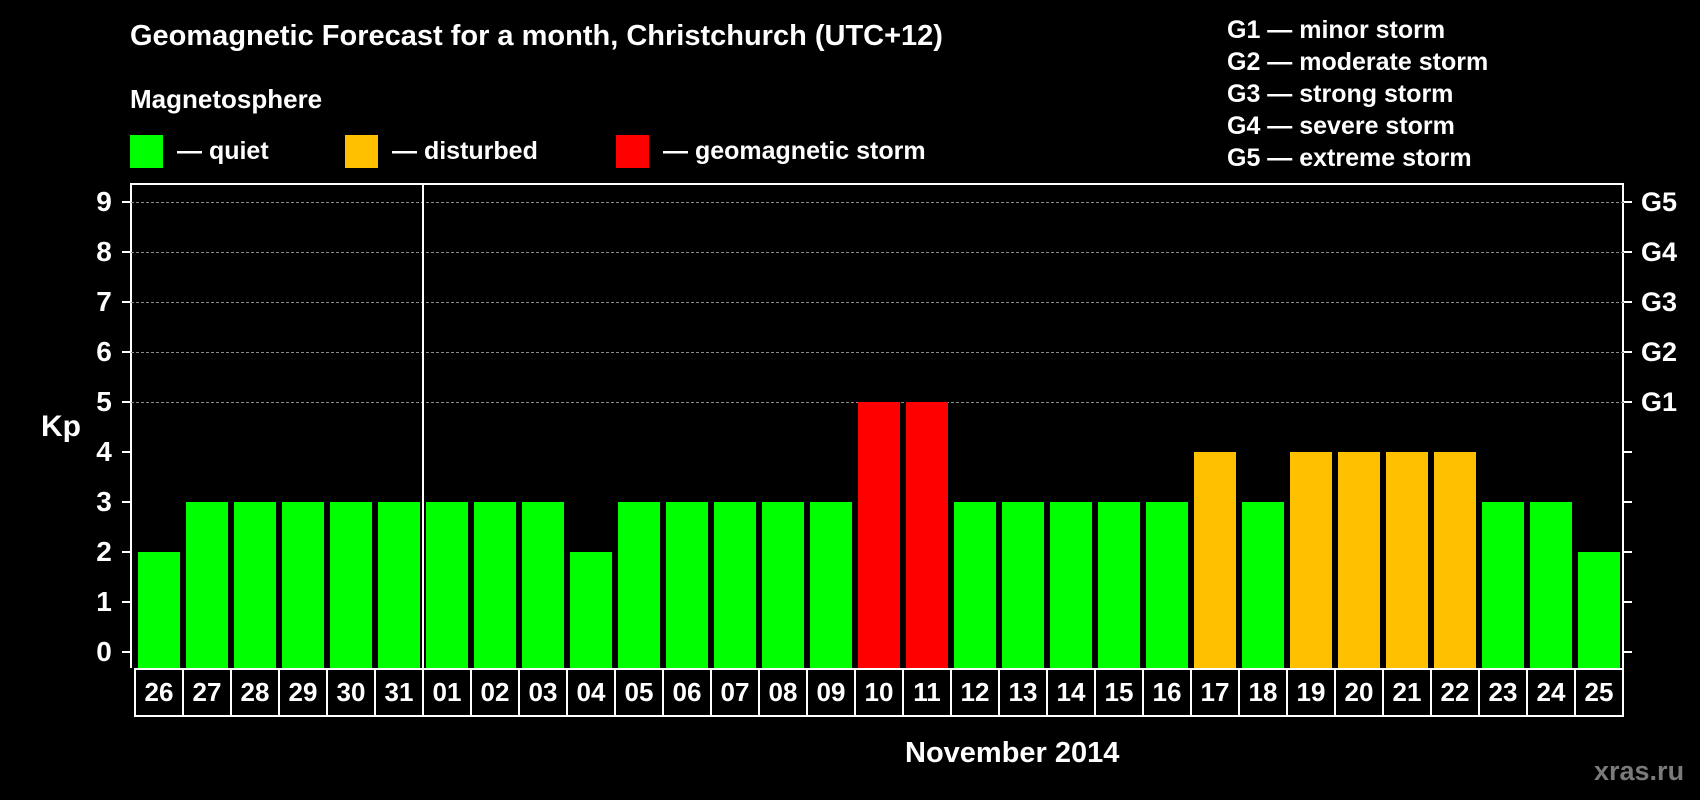 The image size is (1700, 800). I want to click on month-divider, so click(423, 450).